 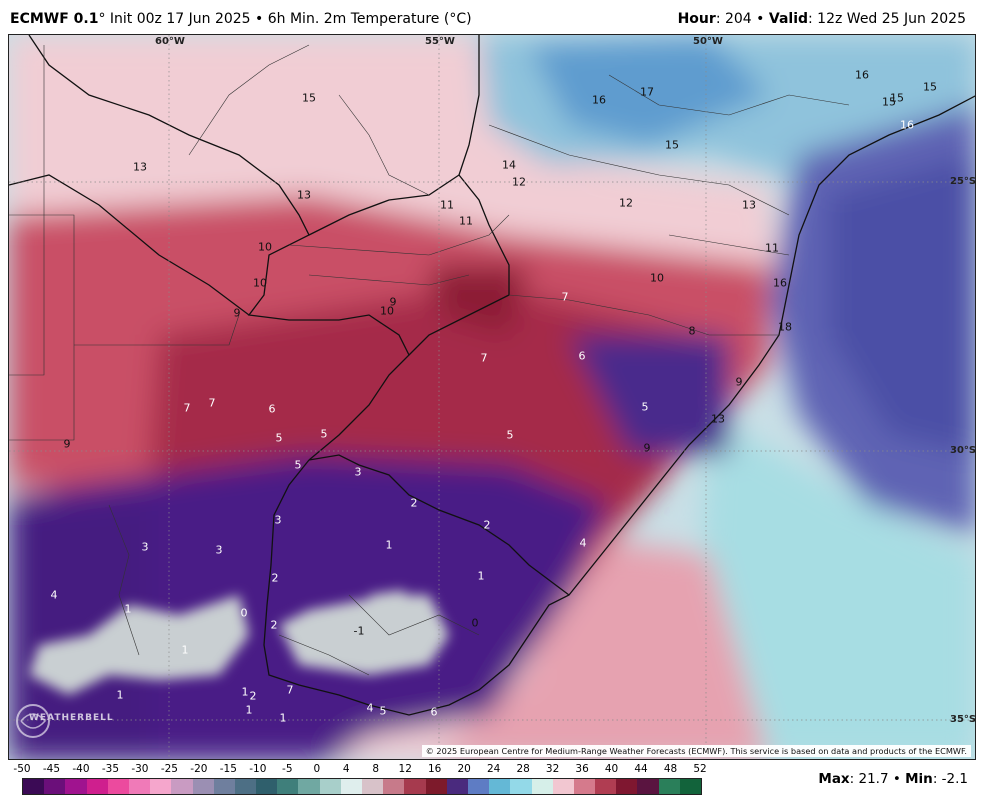 What do you see at coordinates (641, 769) in the screenshot?
I see `scale-tick-label: 44` at bounding box center [641, 769].